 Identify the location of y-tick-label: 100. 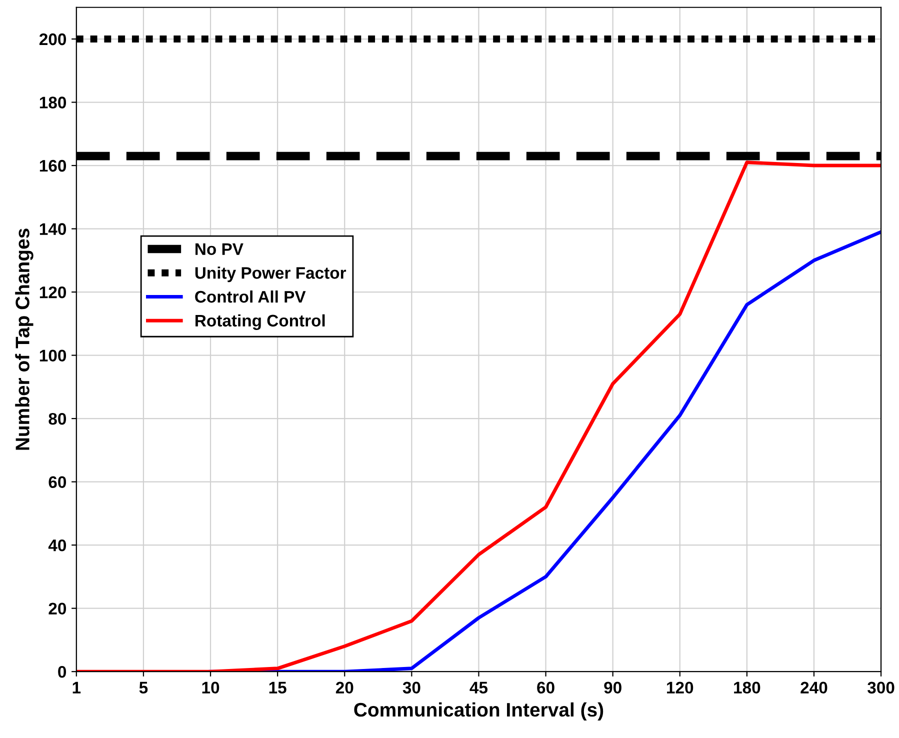
(53, 356).